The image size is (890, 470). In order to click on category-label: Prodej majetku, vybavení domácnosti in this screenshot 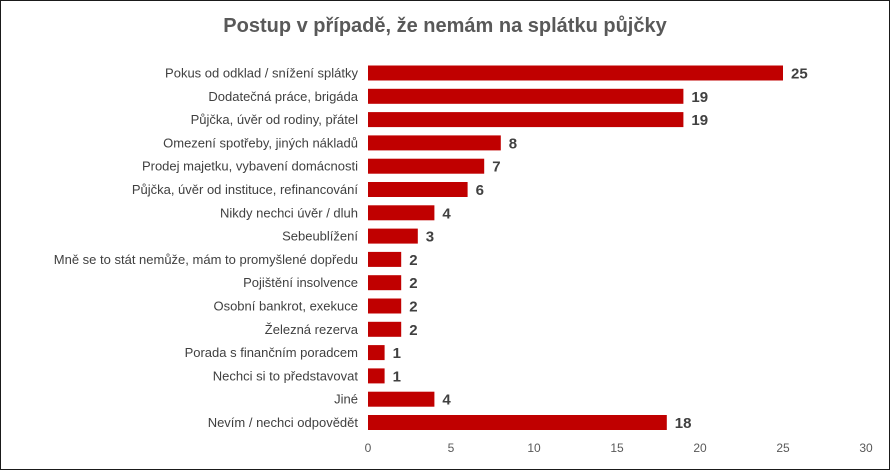, I will do `click(250, 166)`.